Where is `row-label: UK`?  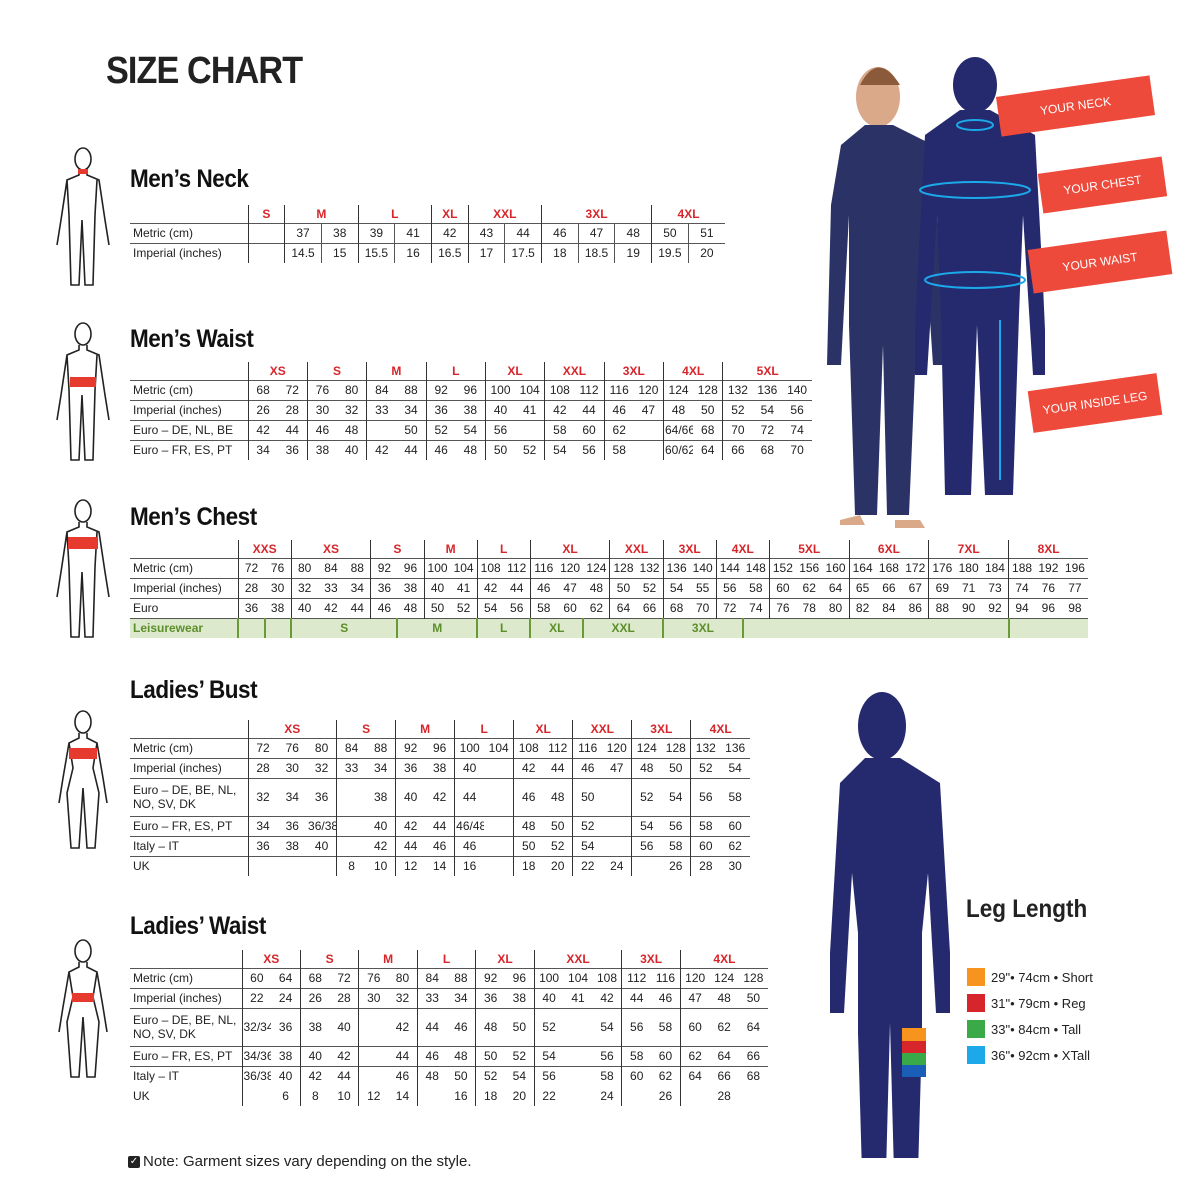
row-label: UK is located at coordinates (189, 865).